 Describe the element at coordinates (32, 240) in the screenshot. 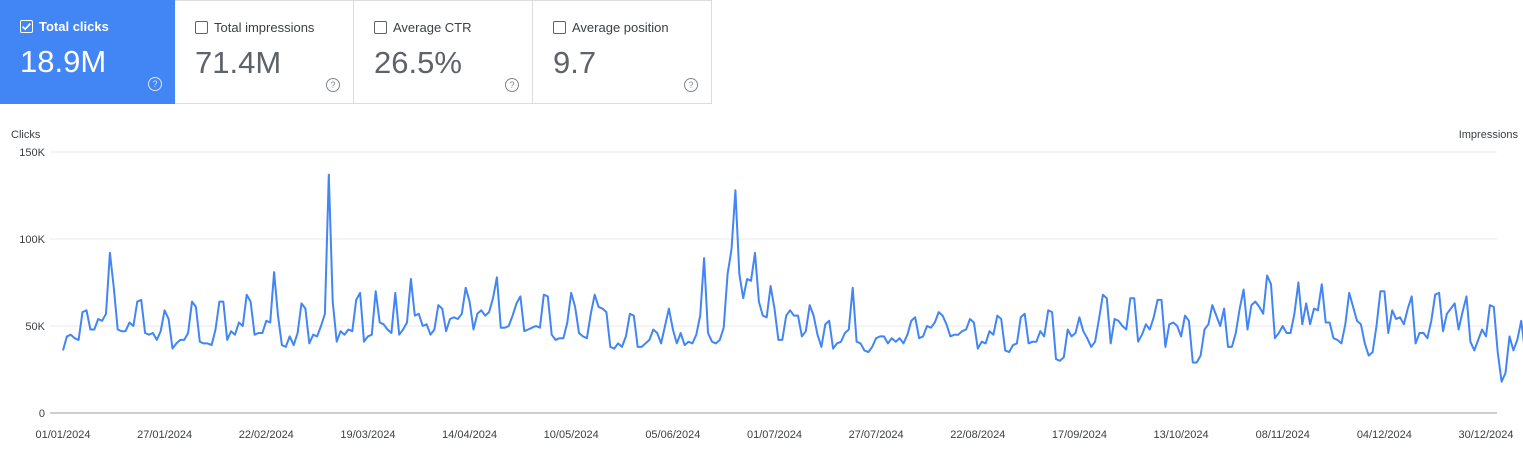

I see `y-tick-label: 100K` at that location.